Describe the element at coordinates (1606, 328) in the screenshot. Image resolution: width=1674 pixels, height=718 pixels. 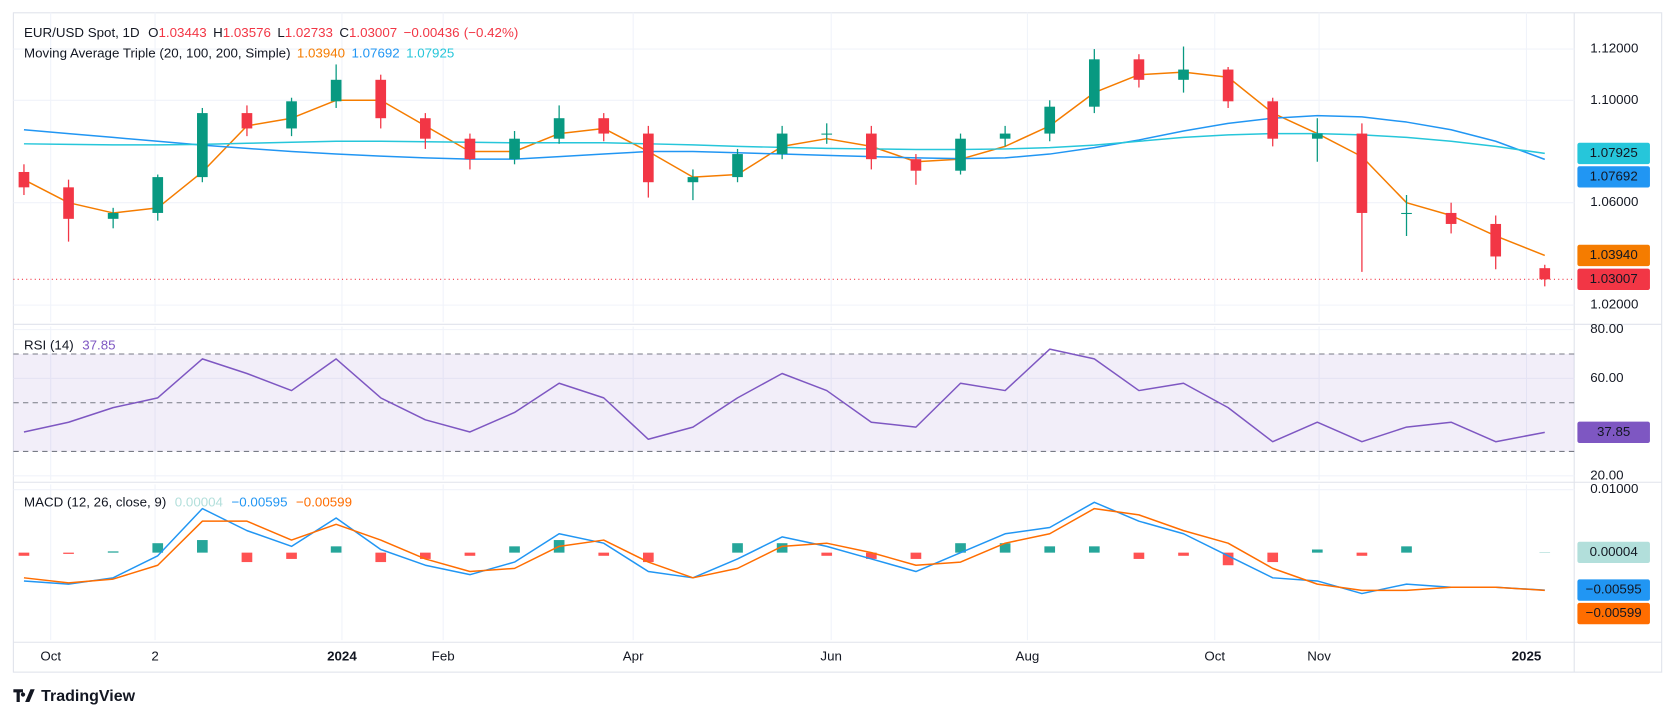
I see `y-tick-label: 80.00` at that location.